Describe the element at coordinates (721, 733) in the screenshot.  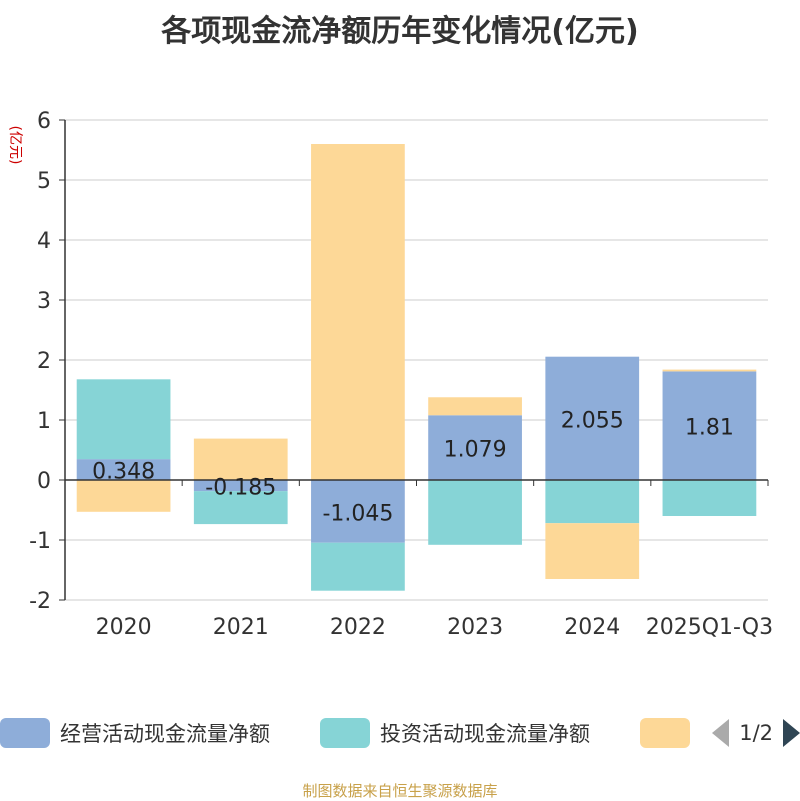
I see `pager-prev-icon` at that location.